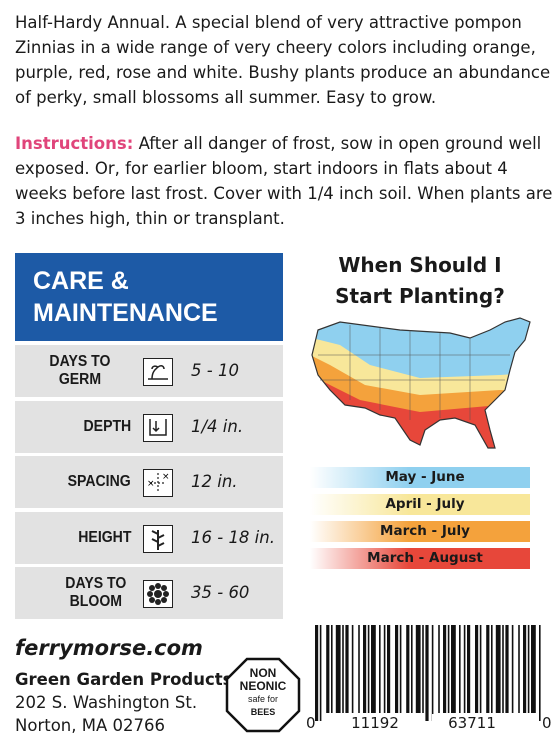 The width and height of the screenshot is (560, 748). Describe the element at coordinates (420, 296) in the screenshot. I see `planting-title-line: Start Planting?` at that location.